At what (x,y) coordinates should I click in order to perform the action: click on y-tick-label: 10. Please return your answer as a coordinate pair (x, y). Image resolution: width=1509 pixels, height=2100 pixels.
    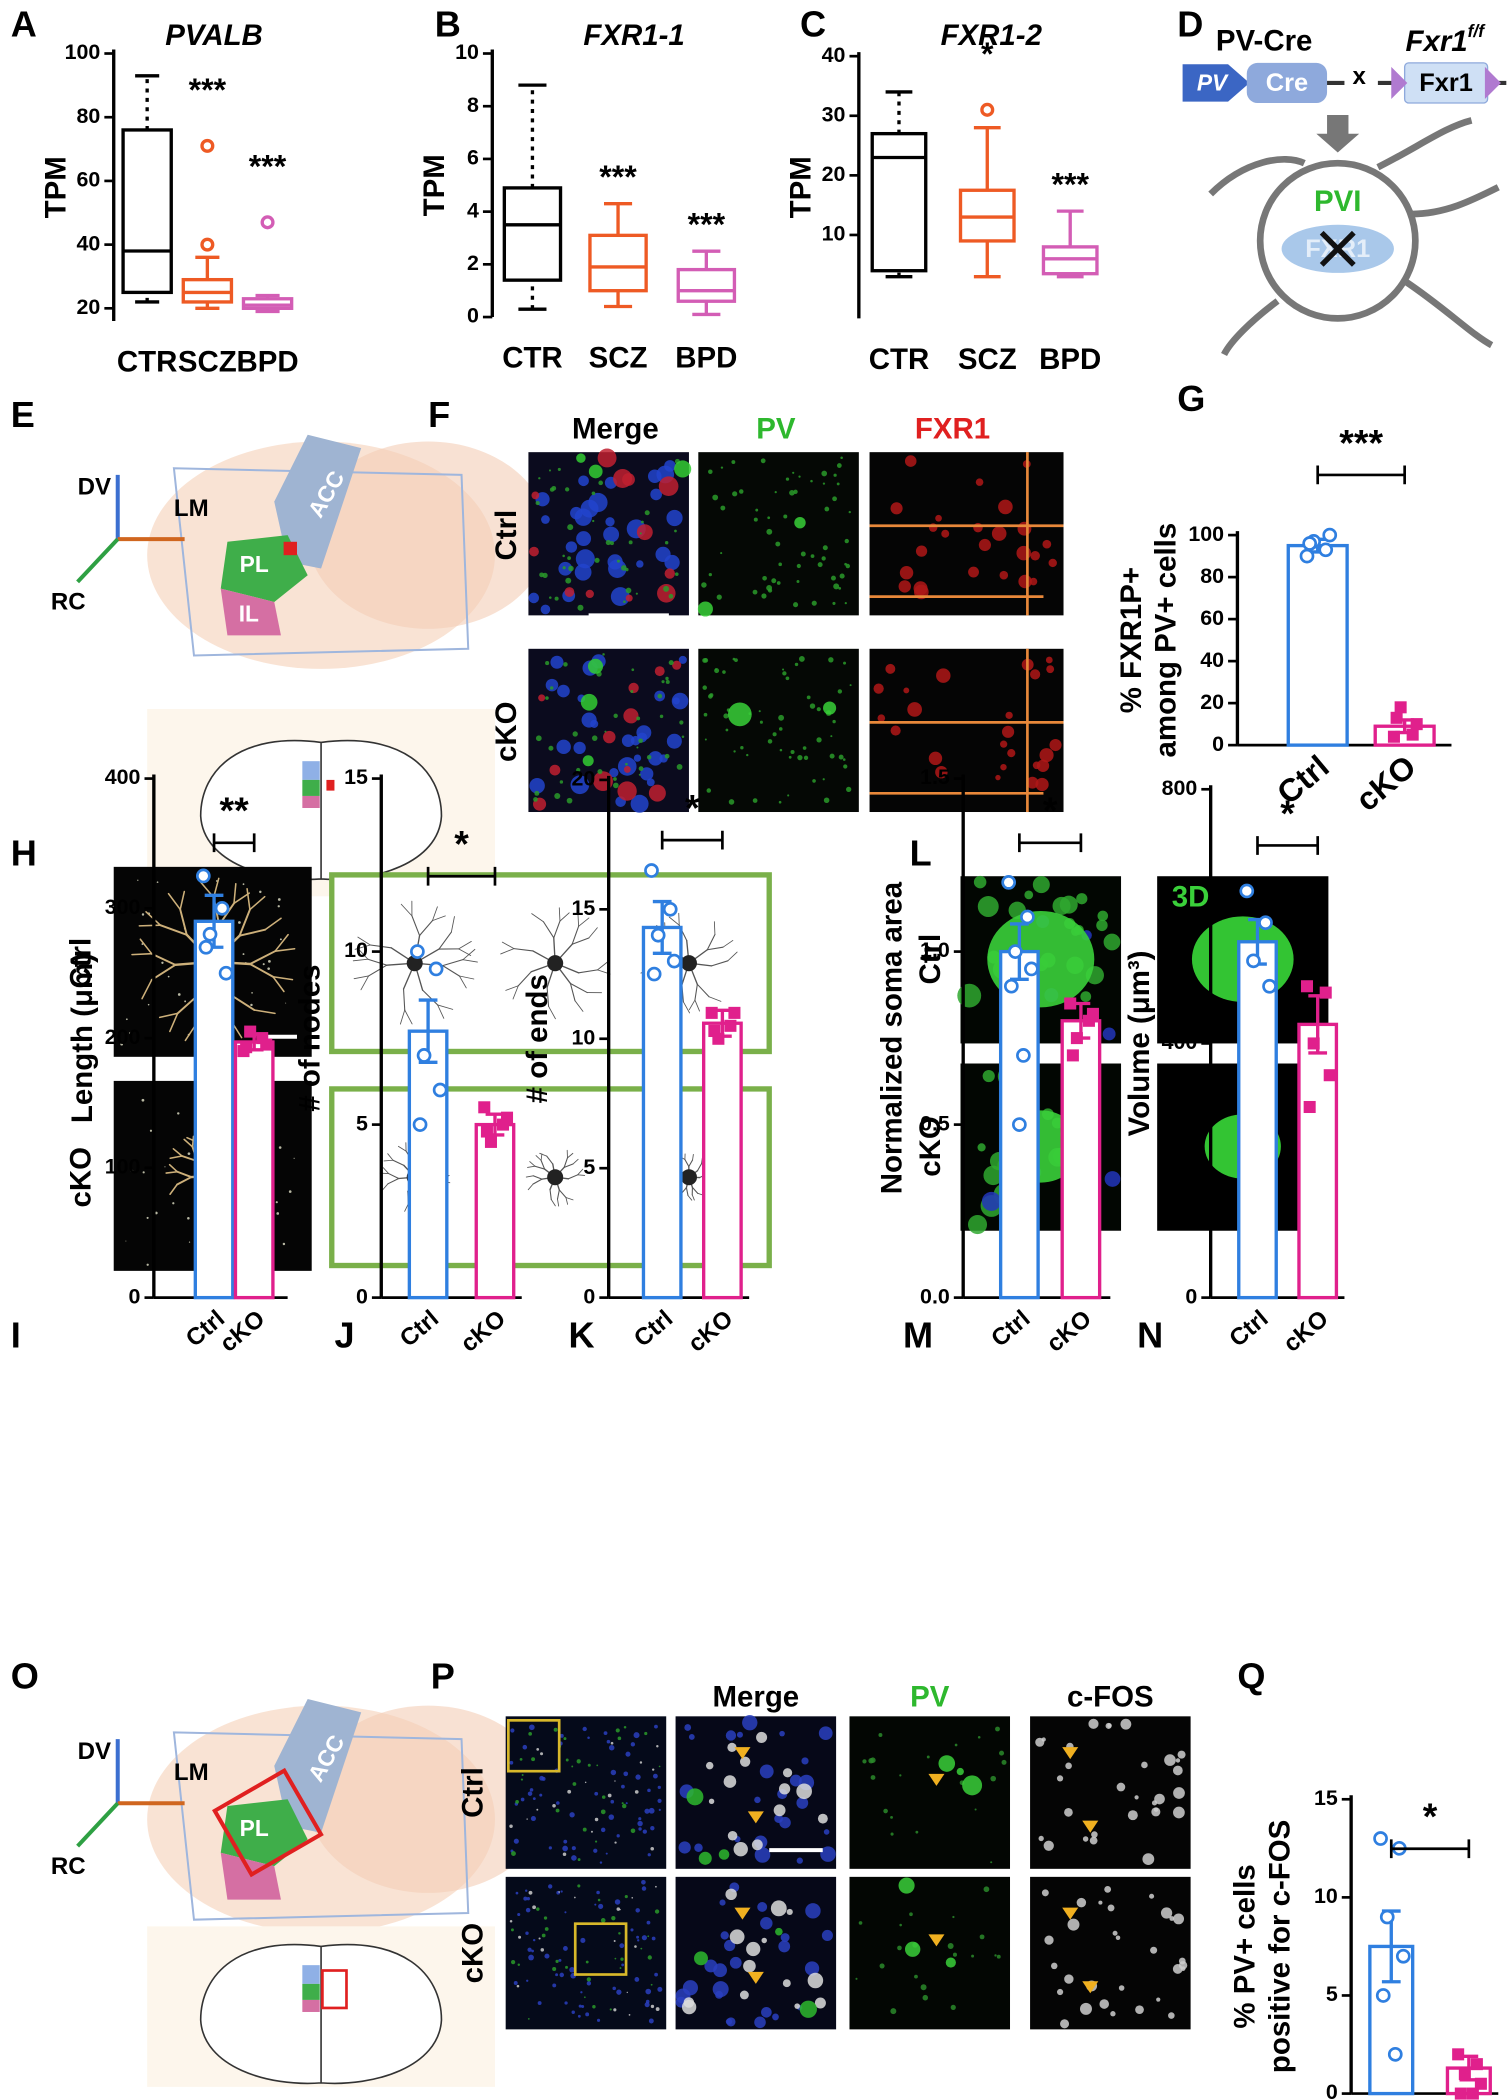
    Looking at the image, I should click on (467, 52).